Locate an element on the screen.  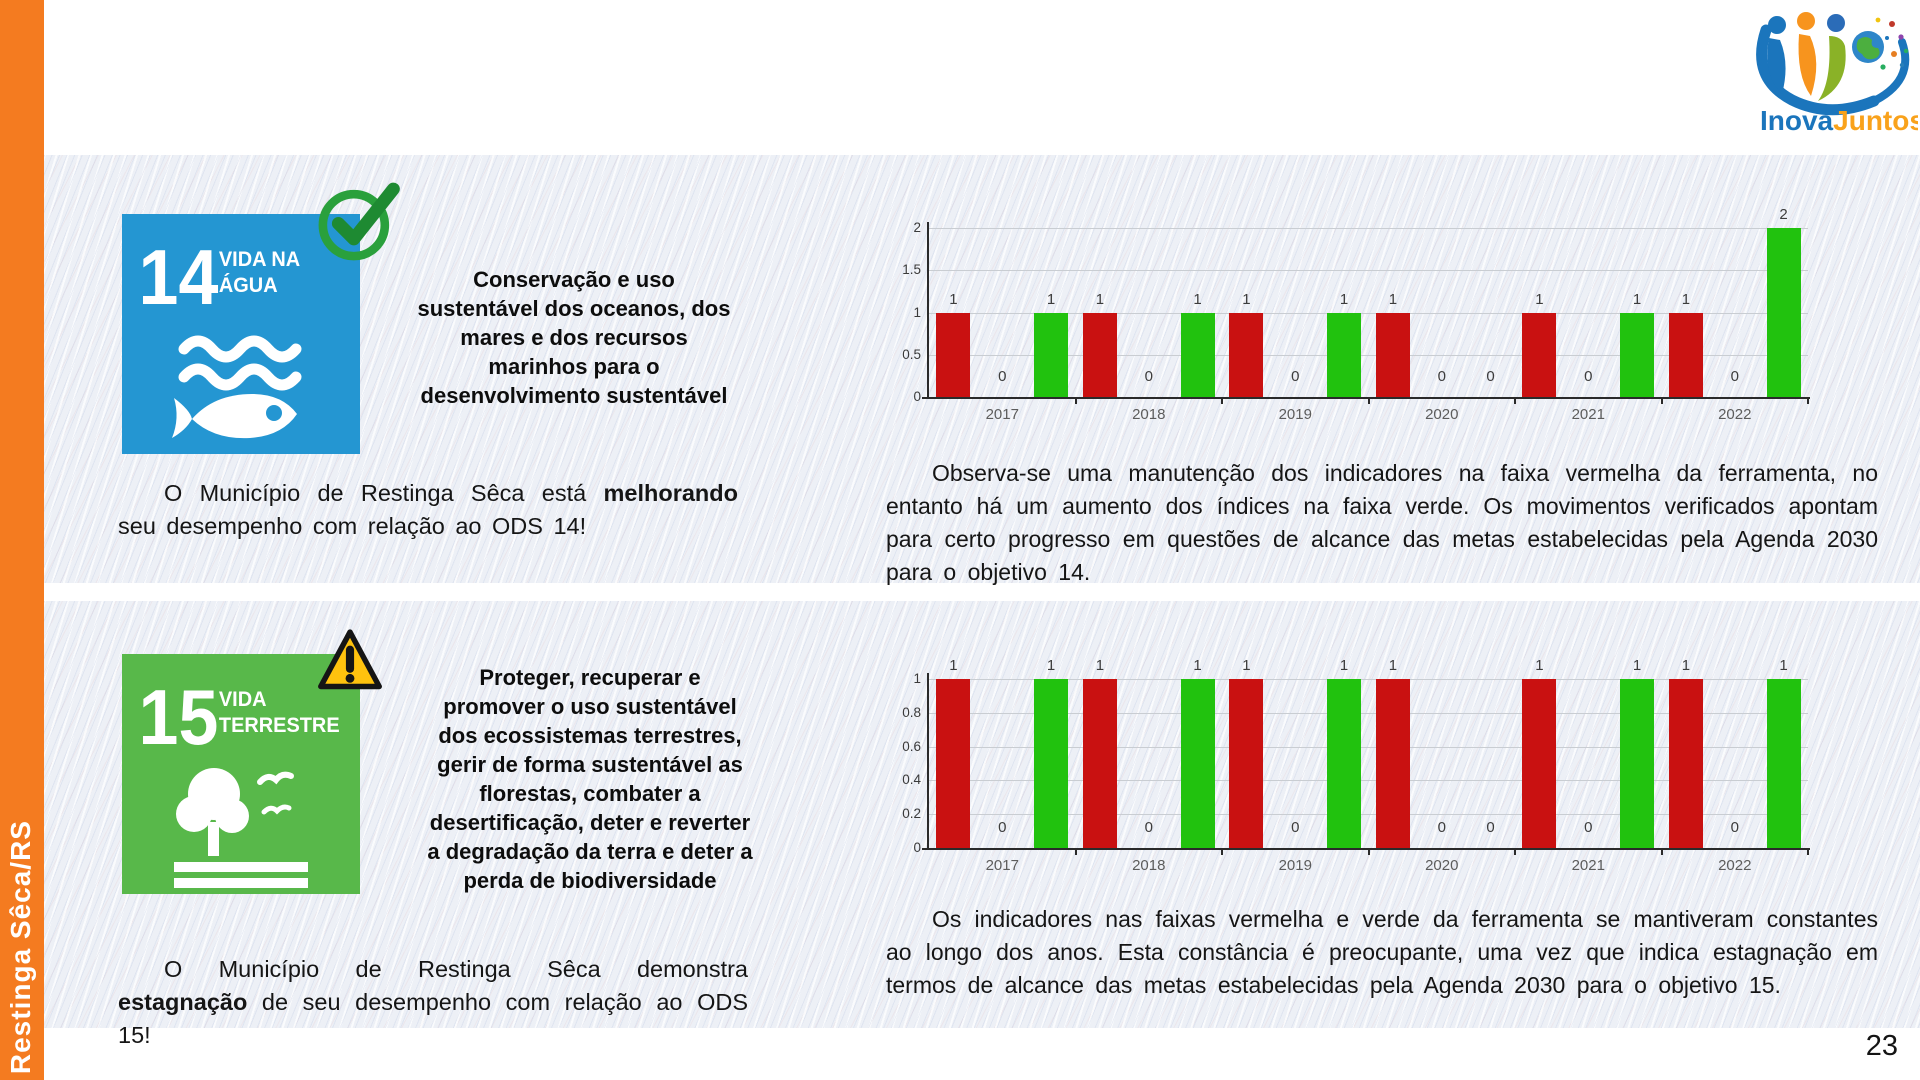
logo-text-inova: Inova is located at coordinates (1797, 120).